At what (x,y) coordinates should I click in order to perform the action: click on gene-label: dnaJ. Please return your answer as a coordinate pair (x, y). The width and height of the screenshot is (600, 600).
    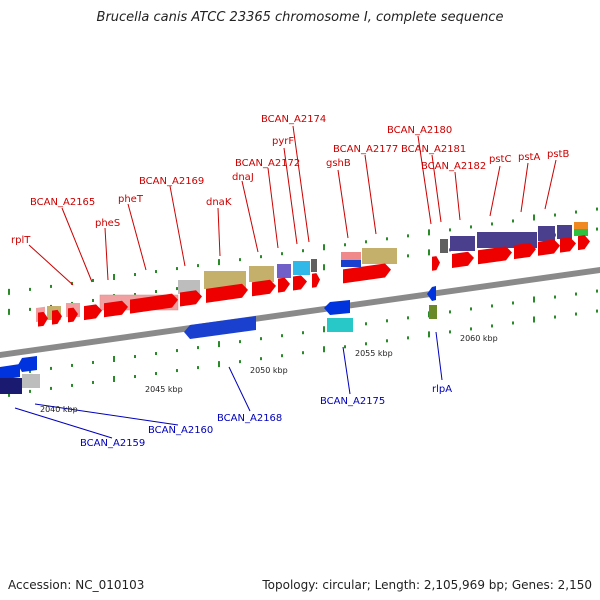
    Looking at the image, I should click on (243, 177).